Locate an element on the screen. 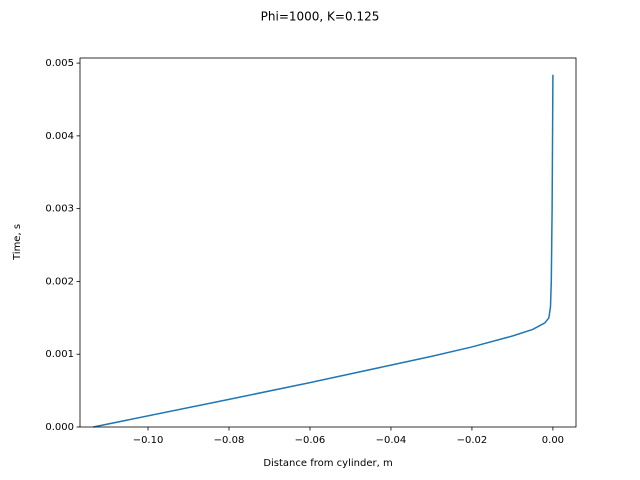  chart-title: Phi=1000, K=0.125 is located at coordinates (320, 17).